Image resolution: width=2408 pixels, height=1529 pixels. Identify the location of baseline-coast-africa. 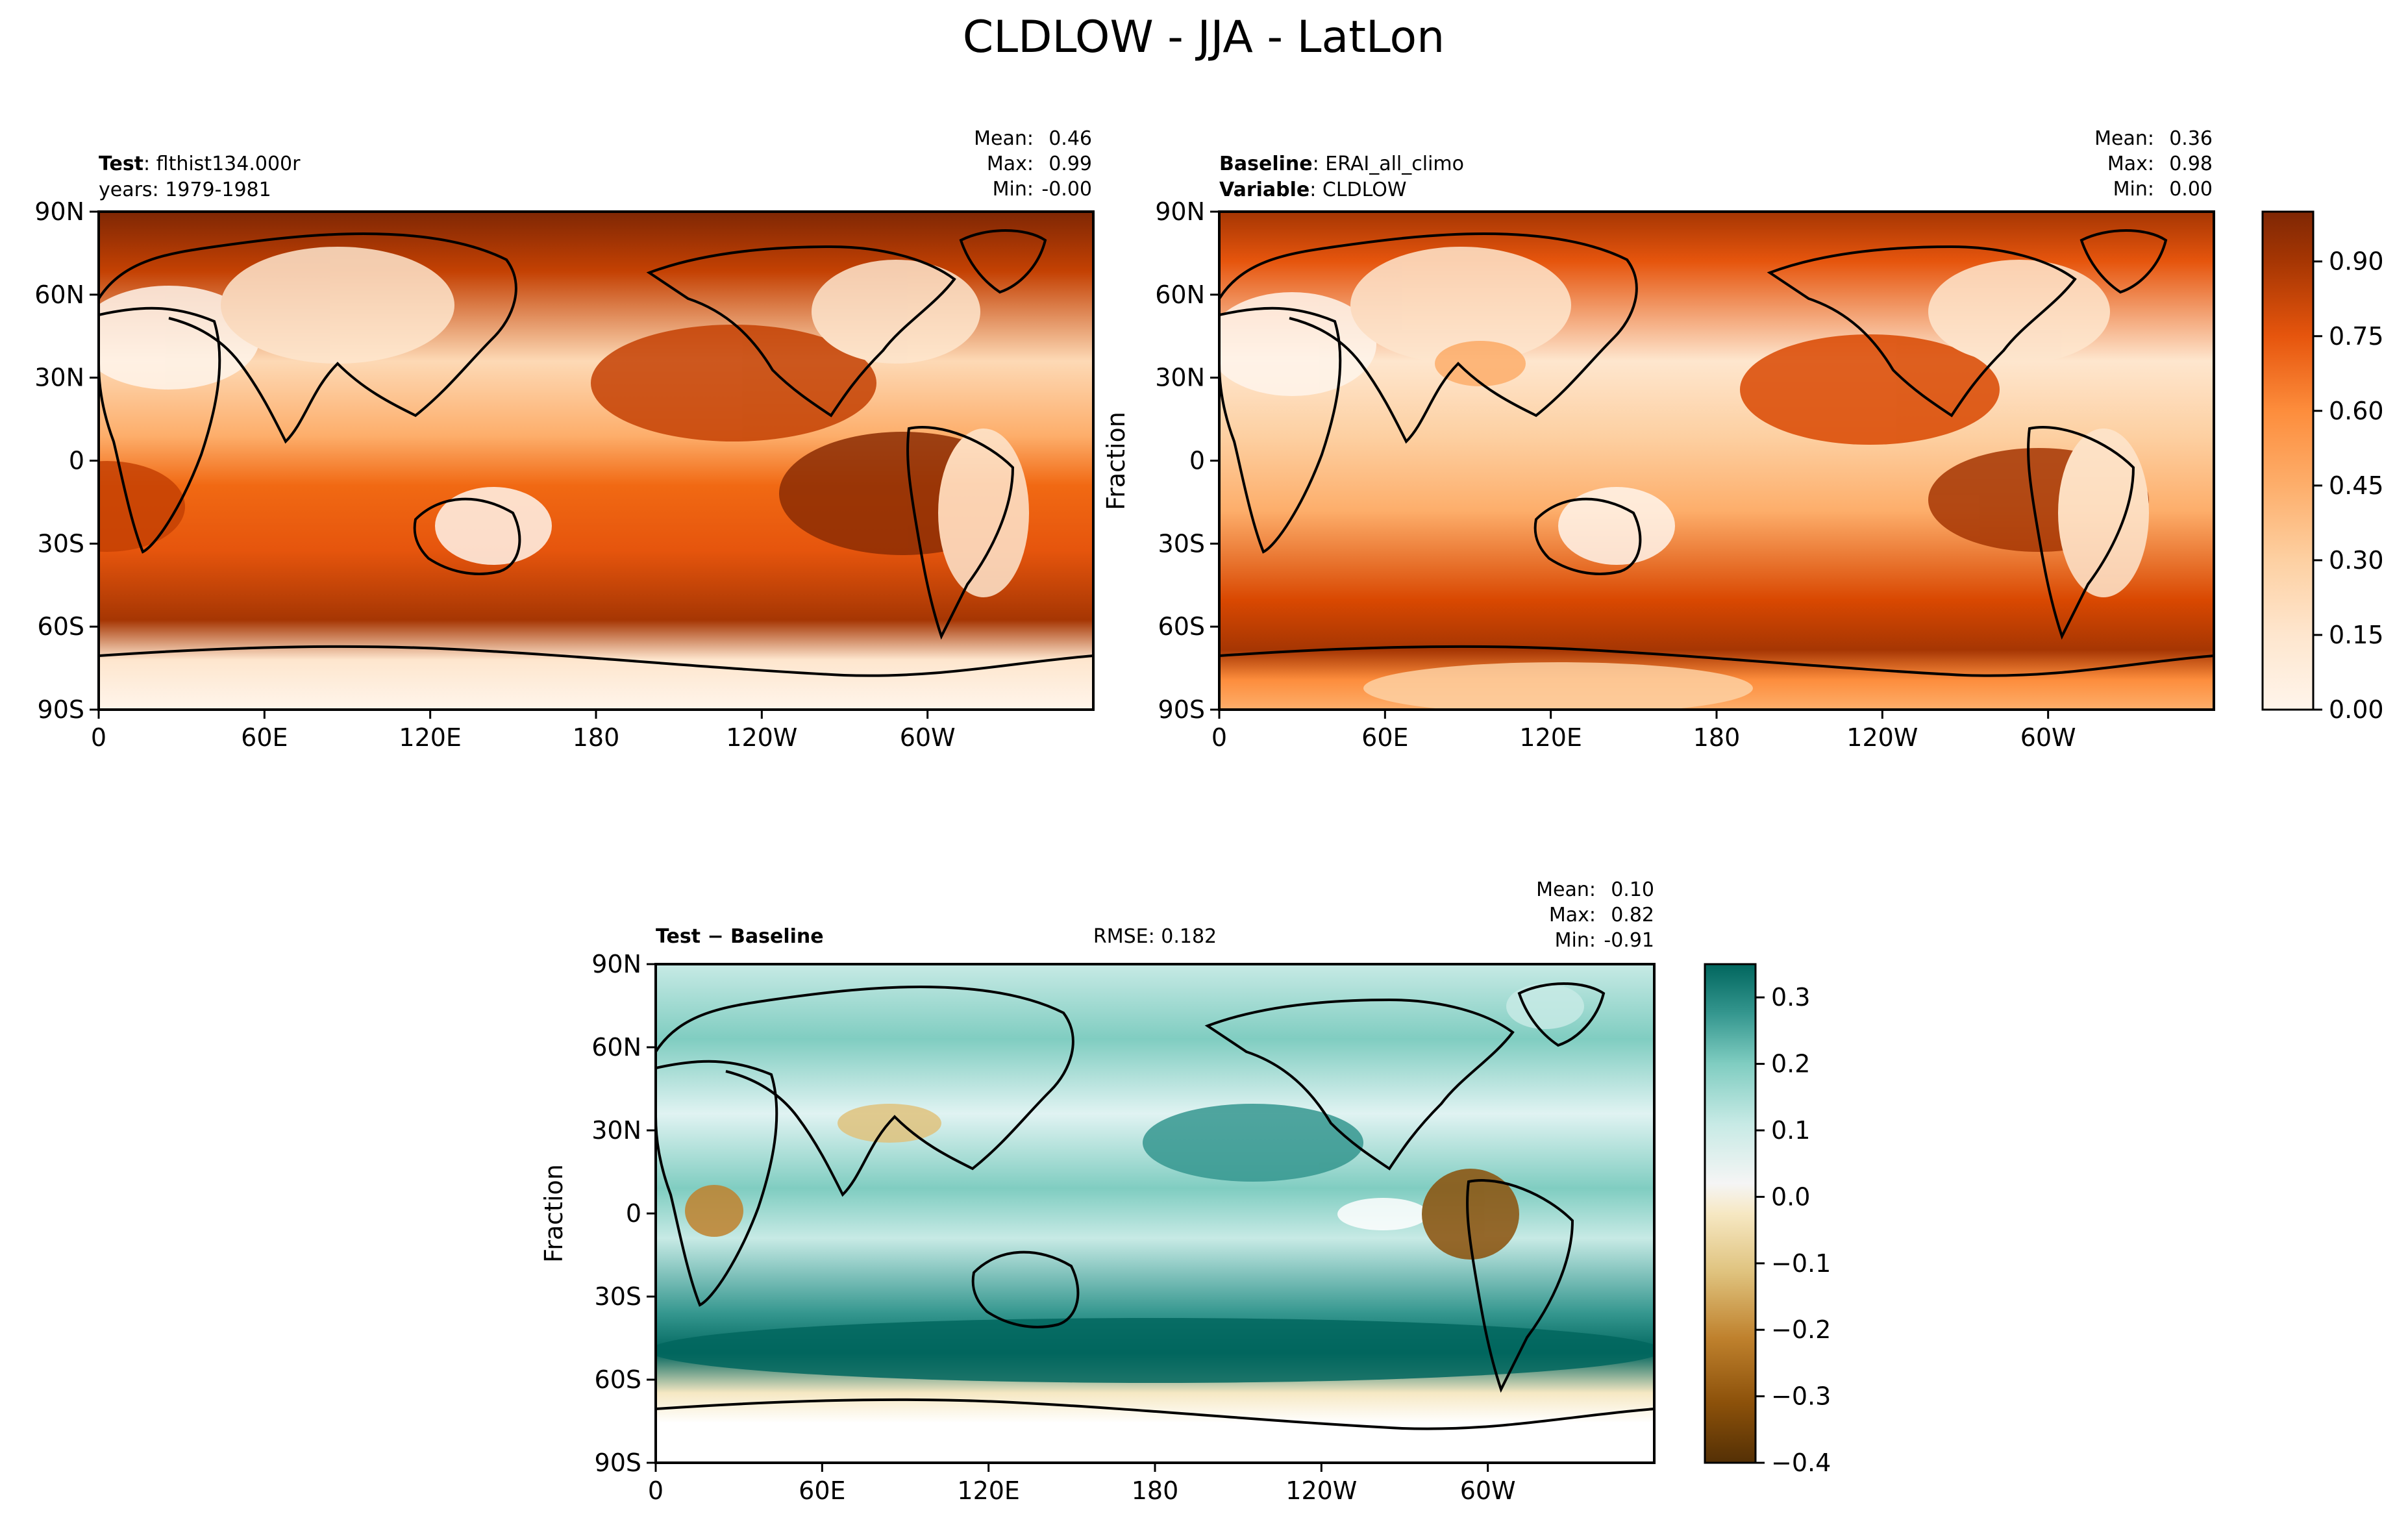
(1280, 430).